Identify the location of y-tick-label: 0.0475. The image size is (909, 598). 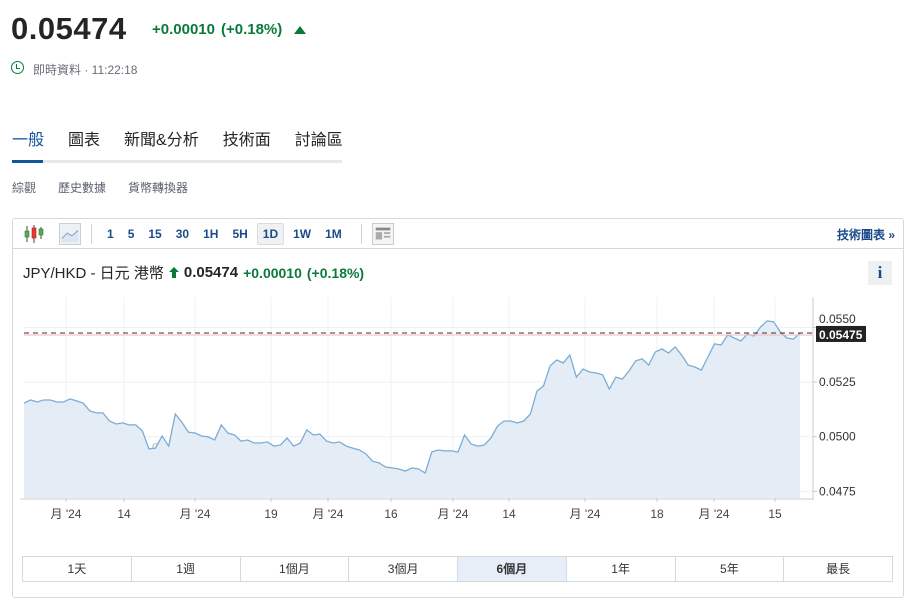
(837, 491).